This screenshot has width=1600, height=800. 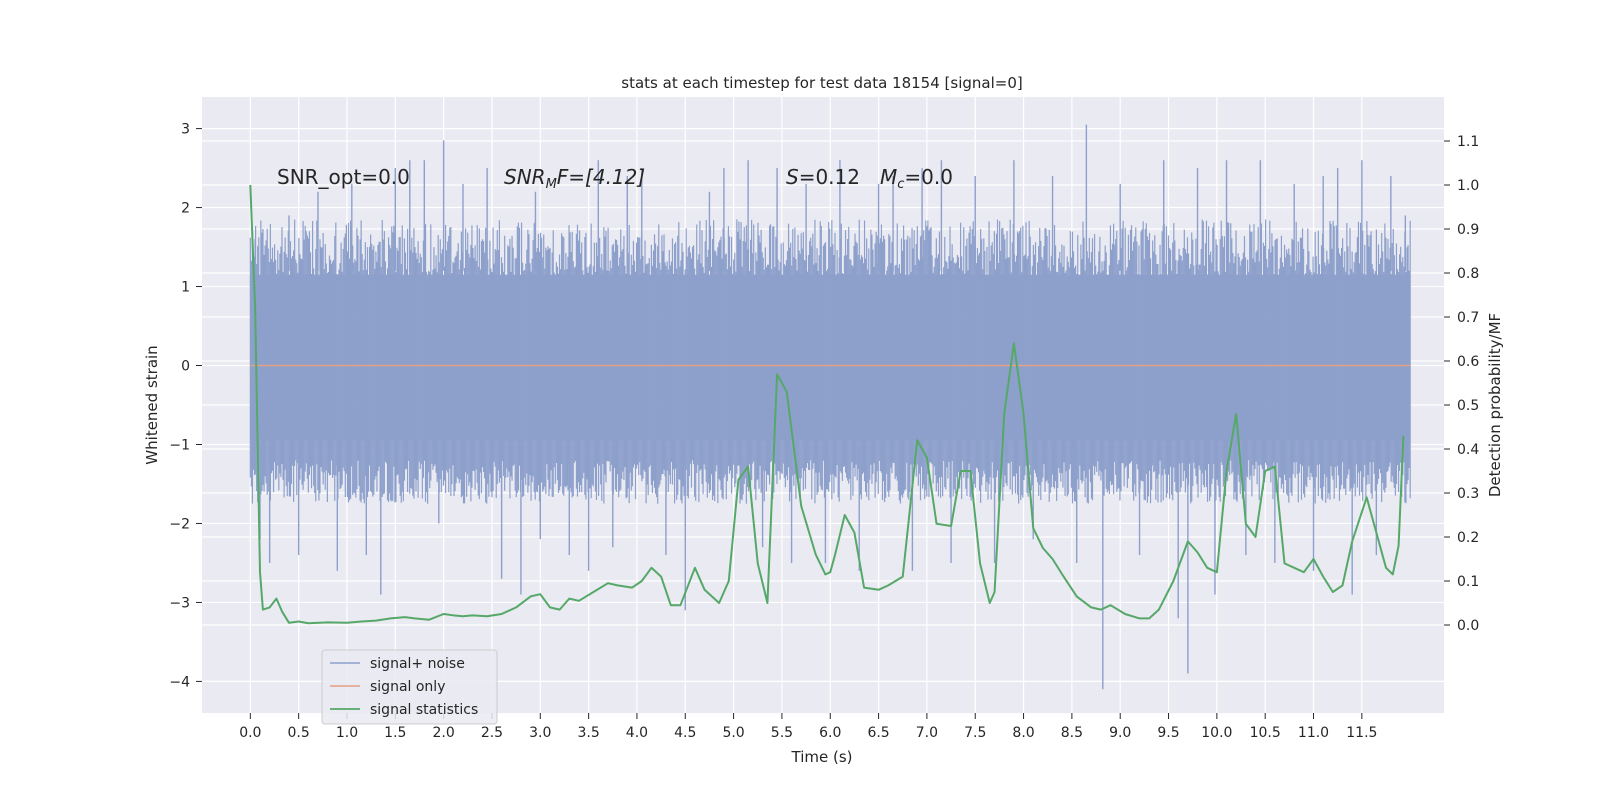 What do you see at coordinates (1120, 733) in the screenshot?
I see `x-tick-label-18: 9.0` at bounding box center [1120, 733].